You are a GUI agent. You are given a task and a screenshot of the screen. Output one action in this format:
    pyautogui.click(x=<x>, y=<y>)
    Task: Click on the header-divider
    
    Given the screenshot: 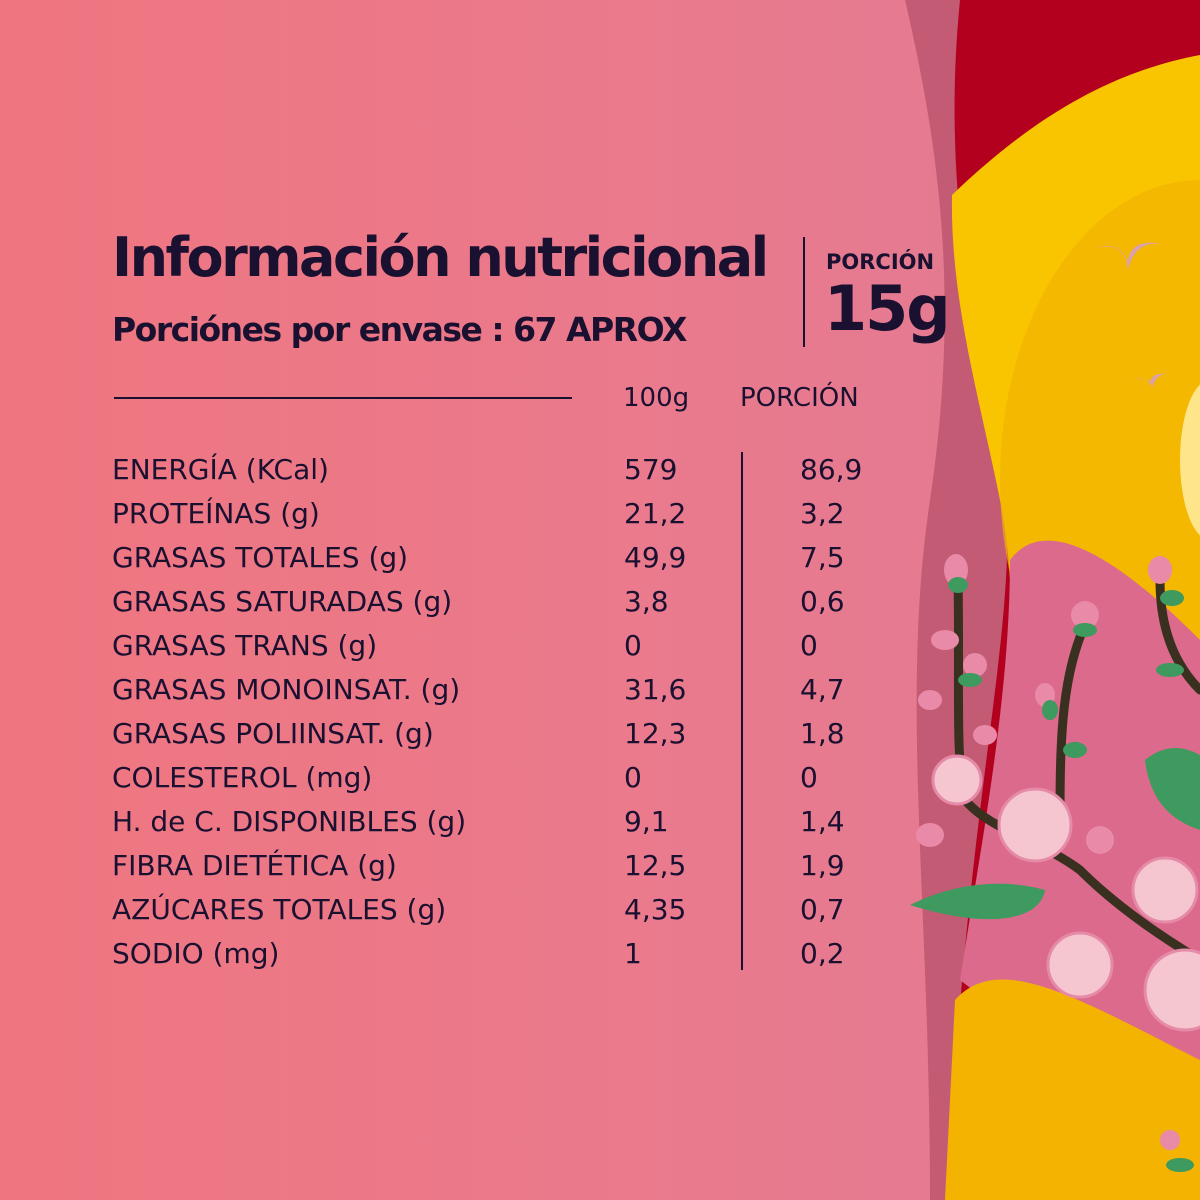 What is the action you would take?
    pyautogui.click(x=804, y=292)
    